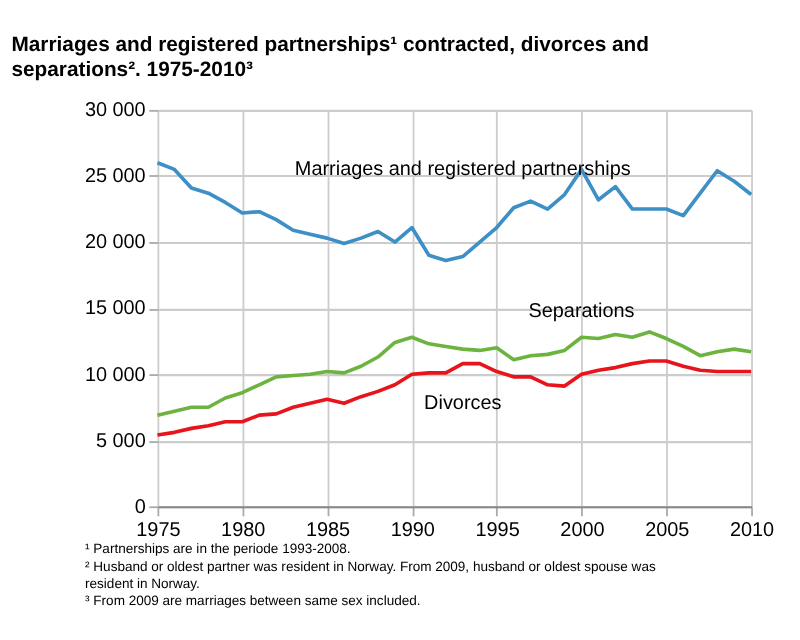 The height and width of the screenshot is (640, 800). I want to click on y-tick-label: 0, so click(140, 507).